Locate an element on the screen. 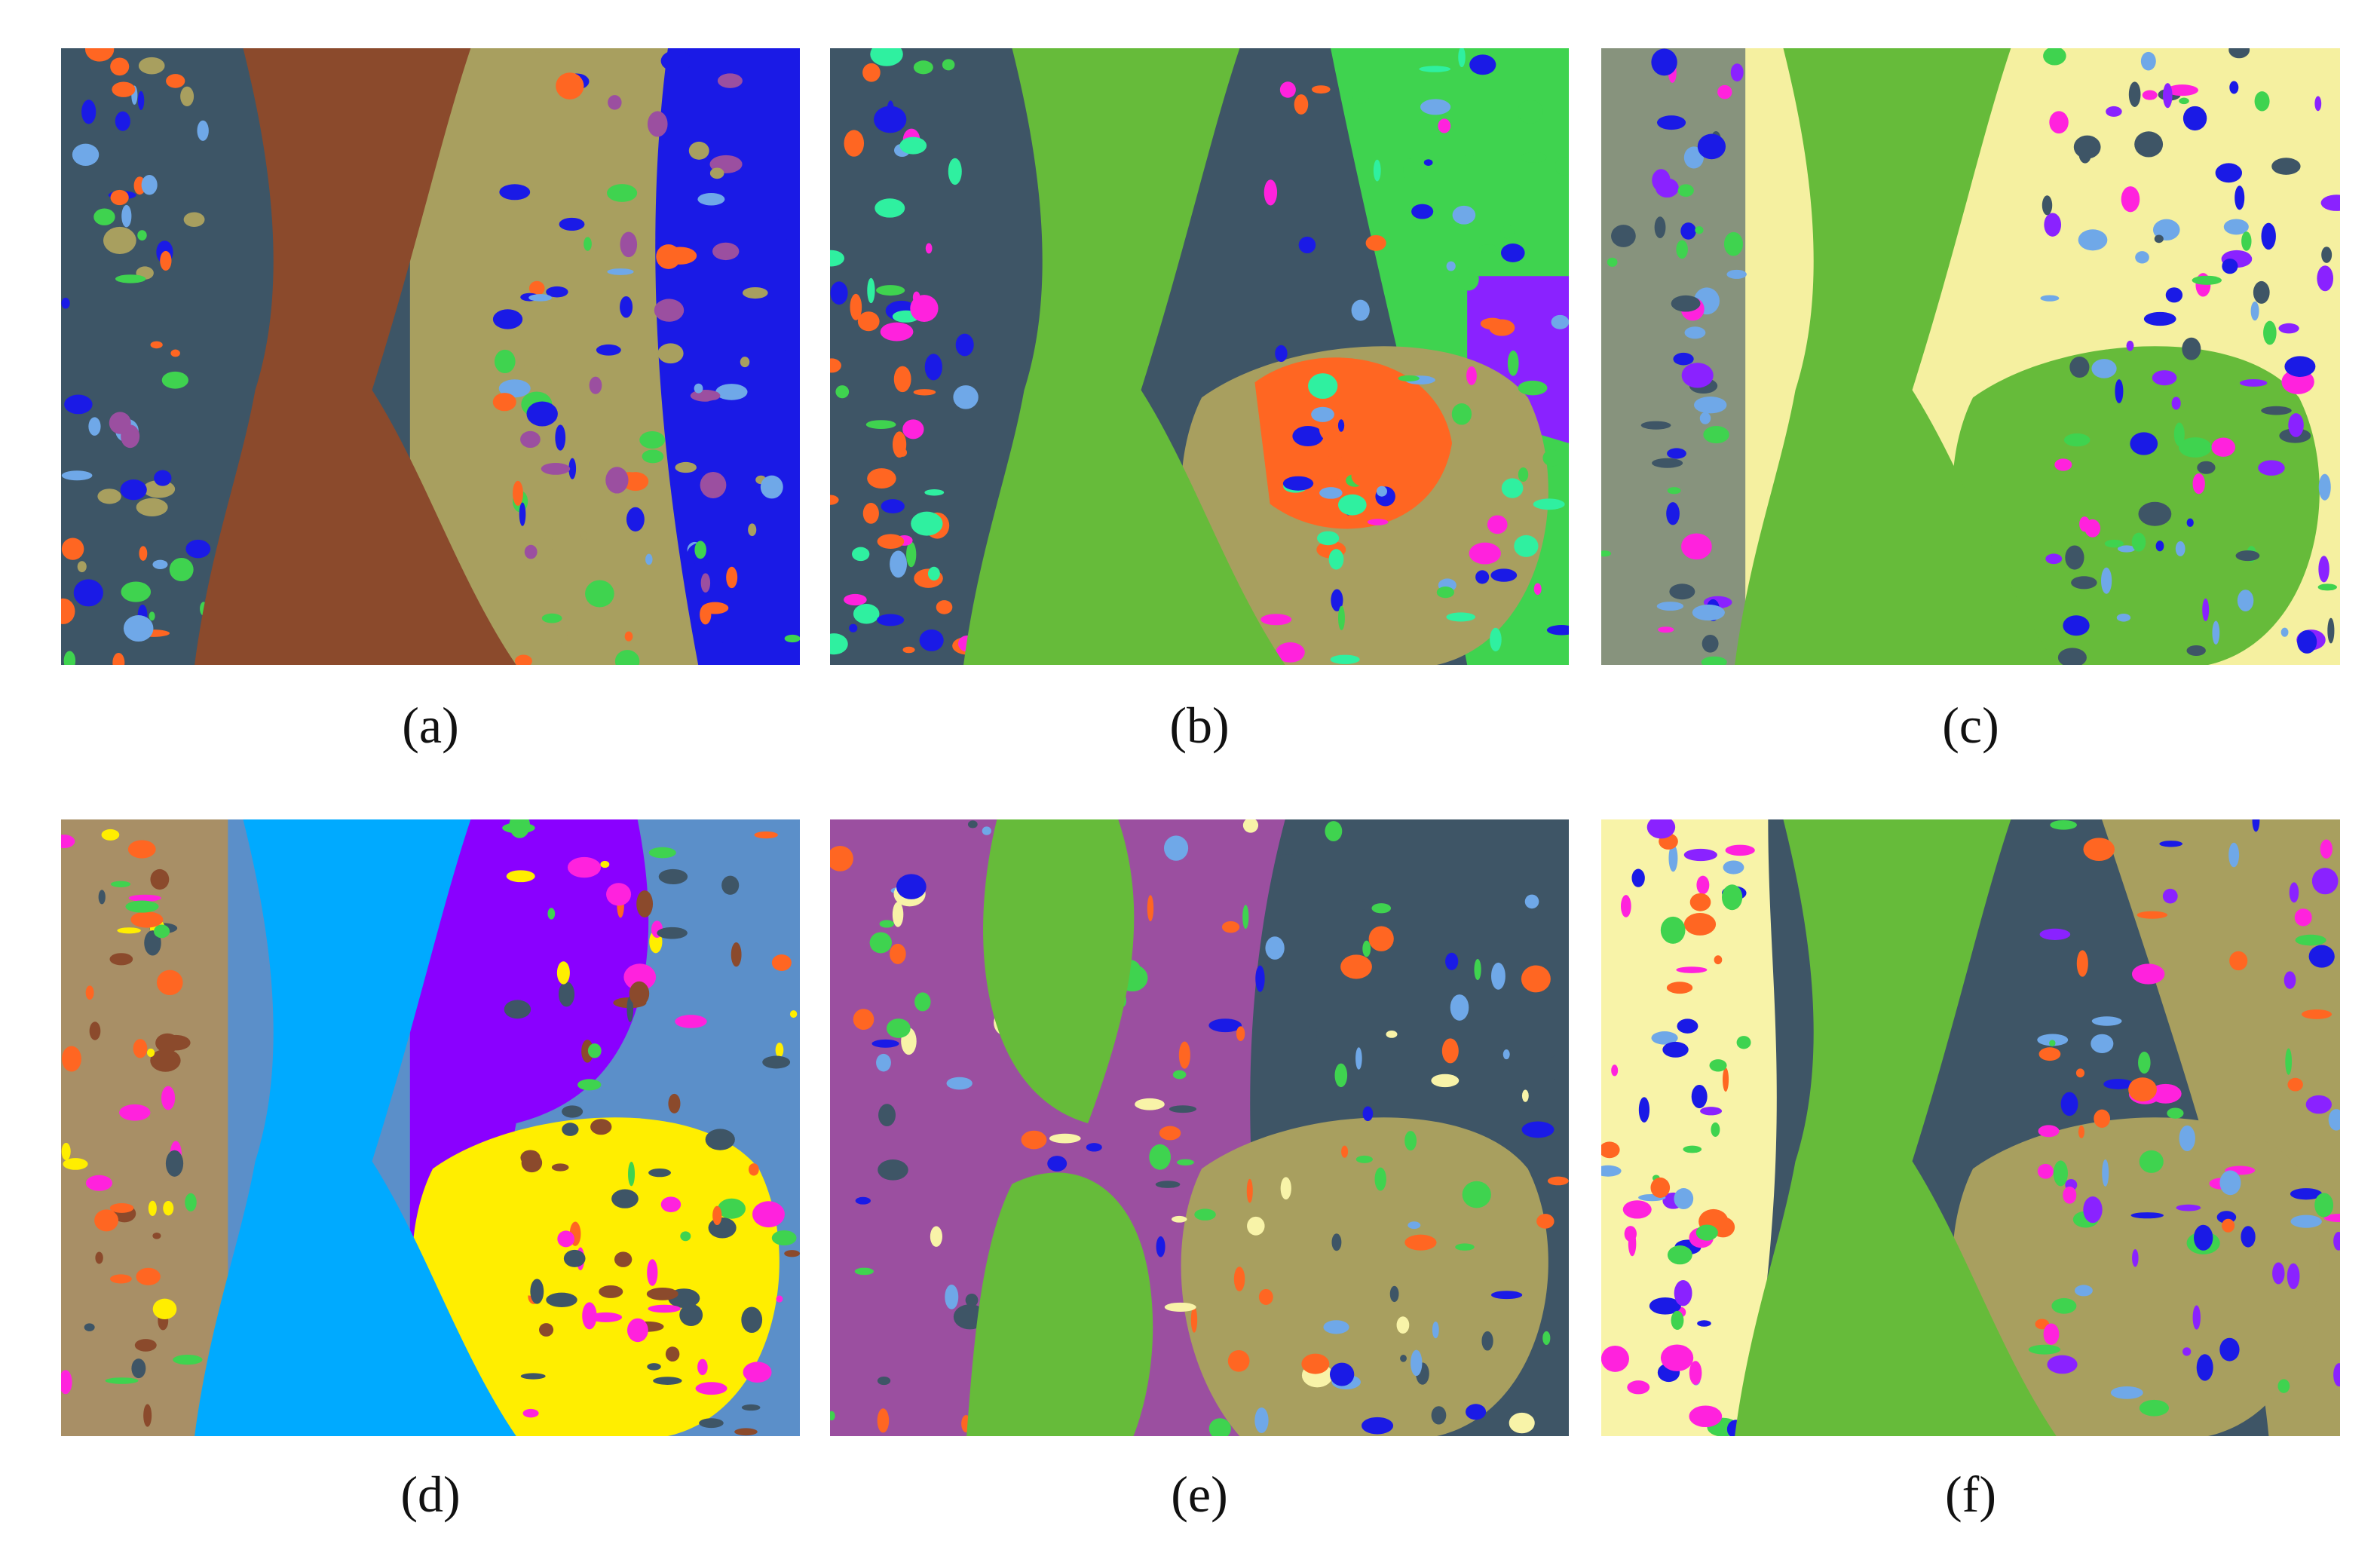 This screenshot has width=2380, height=1556. segmentation-map is located at coordinates (1199, 1127).